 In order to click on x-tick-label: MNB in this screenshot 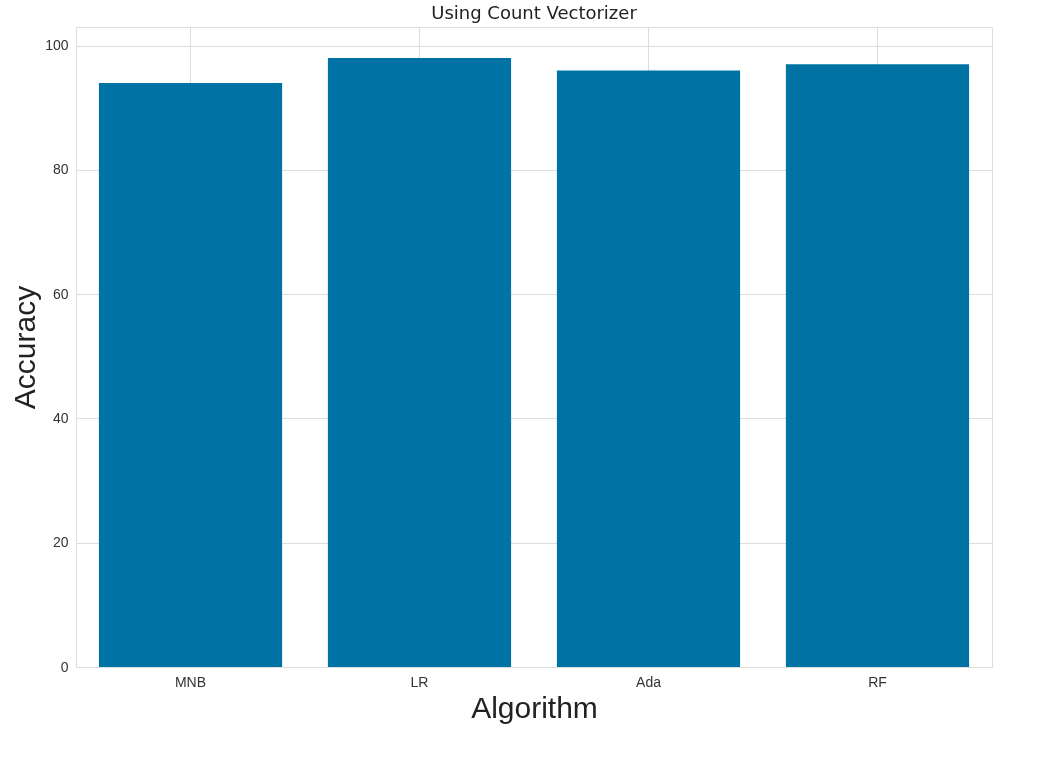, I will do `click(190, 681)`.